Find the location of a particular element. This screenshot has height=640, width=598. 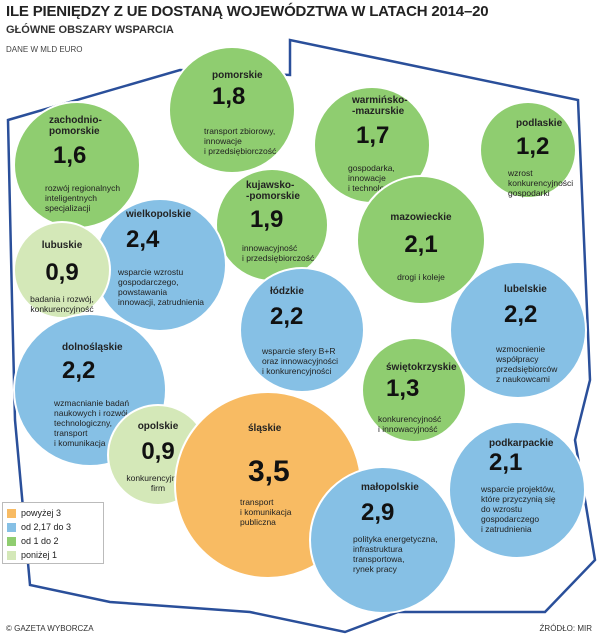

bubble-value: 3,5 is located at coordinates (269, 471).